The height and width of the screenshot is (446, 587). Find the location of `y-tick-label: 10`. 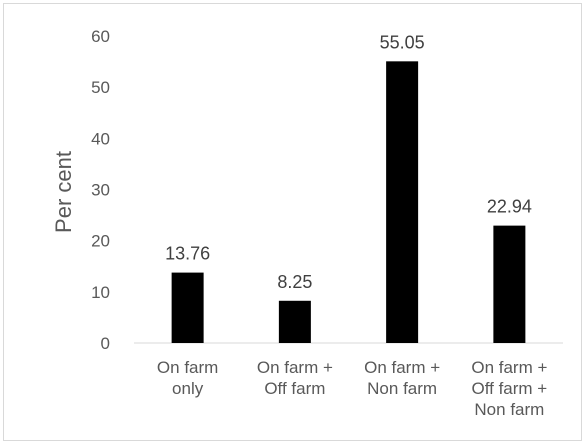

y-tick-label: 10 is located at coordinates (100, 292).